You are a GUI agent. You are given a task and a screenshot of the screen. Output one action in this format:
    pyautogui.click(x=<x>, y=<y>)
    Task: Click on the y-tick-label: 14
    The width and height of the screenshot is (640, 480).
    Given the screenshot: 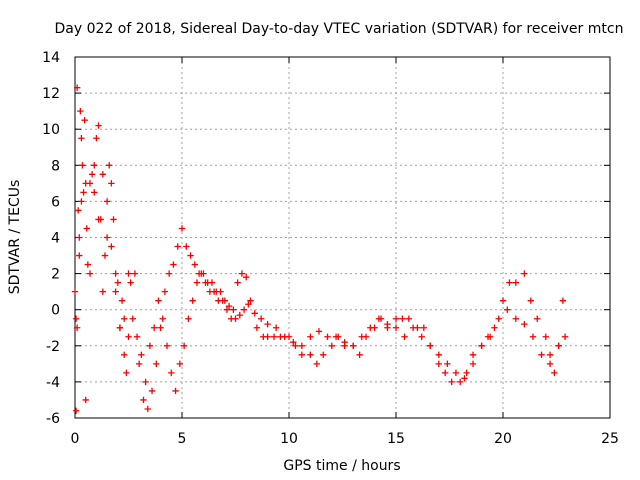 What is the action you would take?
    pyautogui.click(x=51, y=58)
    